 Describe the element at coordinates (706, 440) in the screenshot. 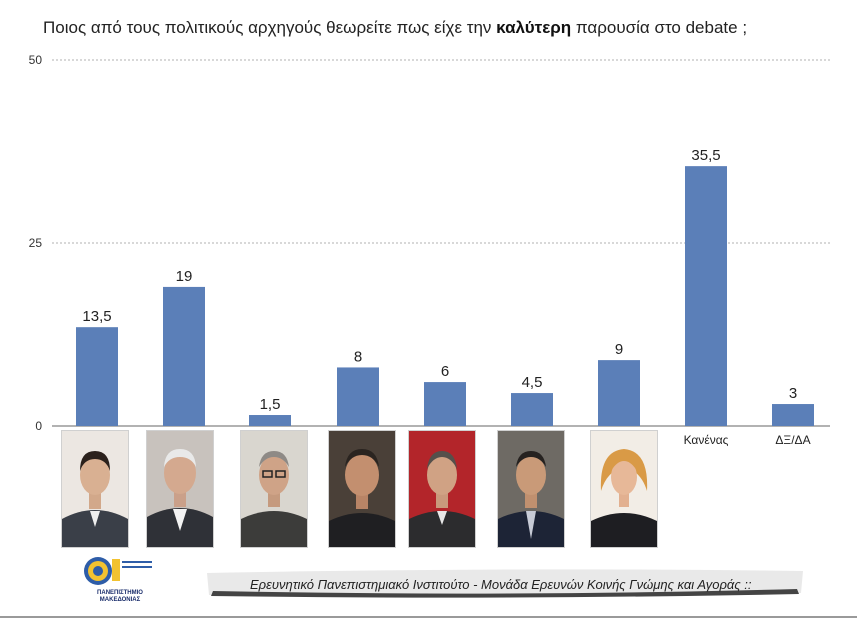

I see `category-label-none: Κανένας` at that location.